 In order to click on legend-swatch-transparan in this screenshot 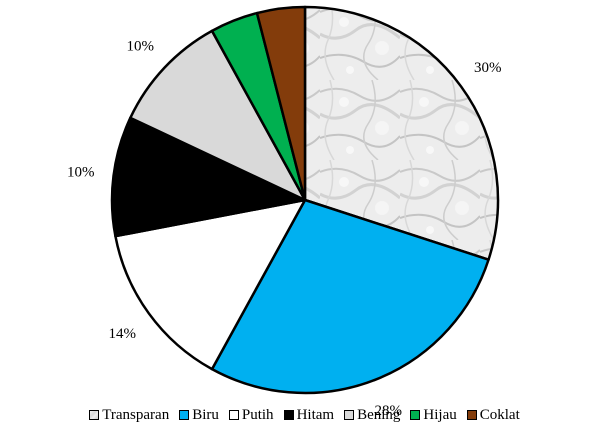, I will do `click(94, 415)`.